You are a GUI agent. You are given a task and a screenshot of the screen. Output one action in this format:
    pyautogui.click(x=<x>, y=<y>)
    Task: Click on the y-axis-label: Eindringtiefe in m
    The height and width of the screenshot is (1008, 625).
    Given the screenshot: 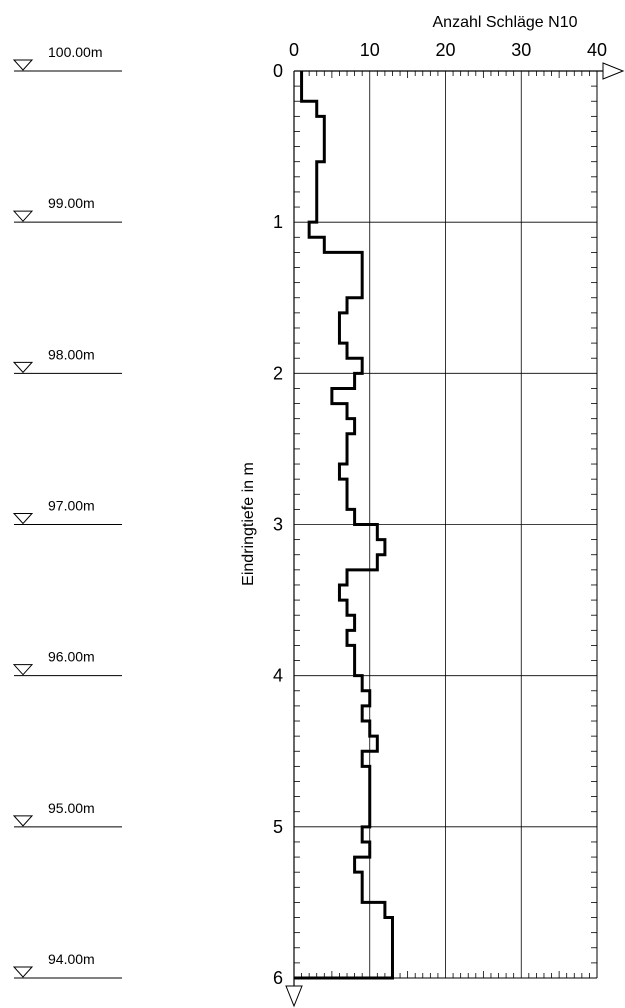 What is the action you would take?
    pyautogui.click(x=248, y=524)
    